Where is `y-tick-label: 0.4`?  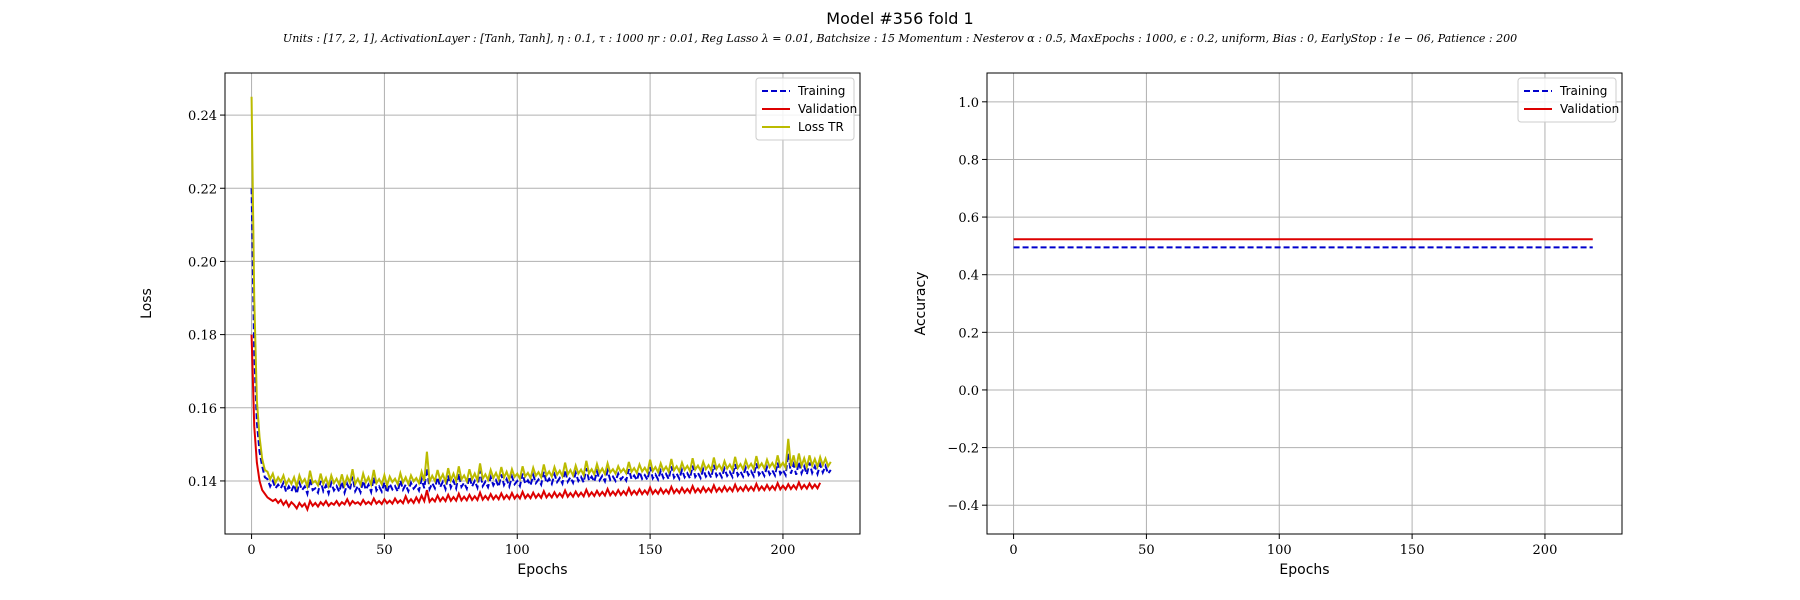
y-tick-label: 0.4 is located at coordinates (968, 276).